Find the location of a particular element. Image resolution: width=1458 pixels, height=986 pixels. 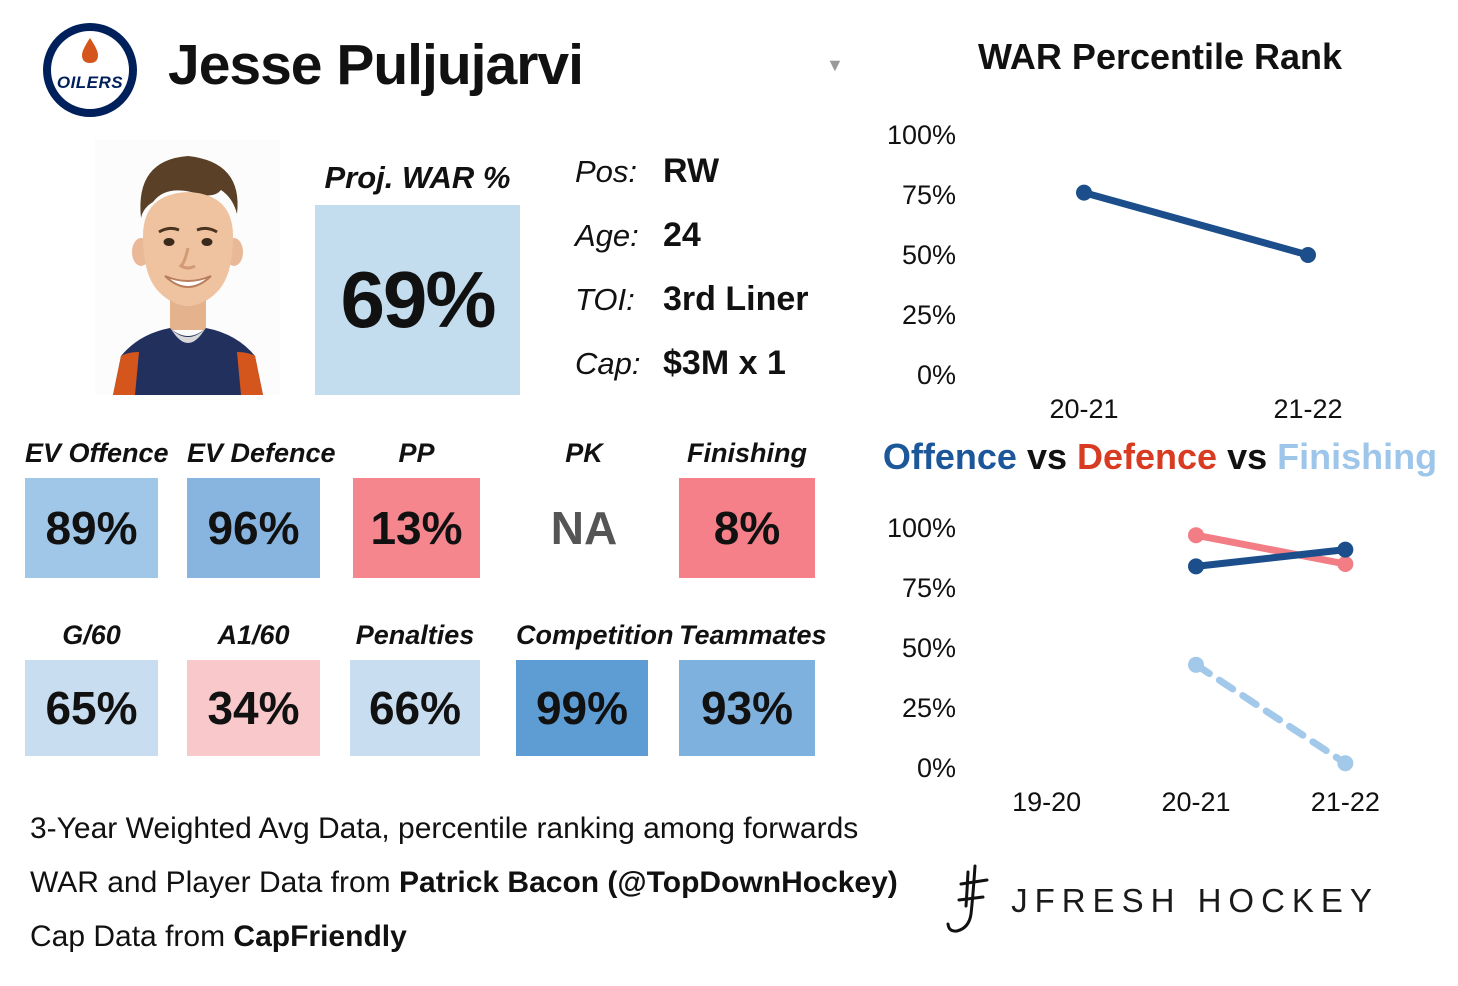

stat-box: 99% is located at coordinates (582, 708).